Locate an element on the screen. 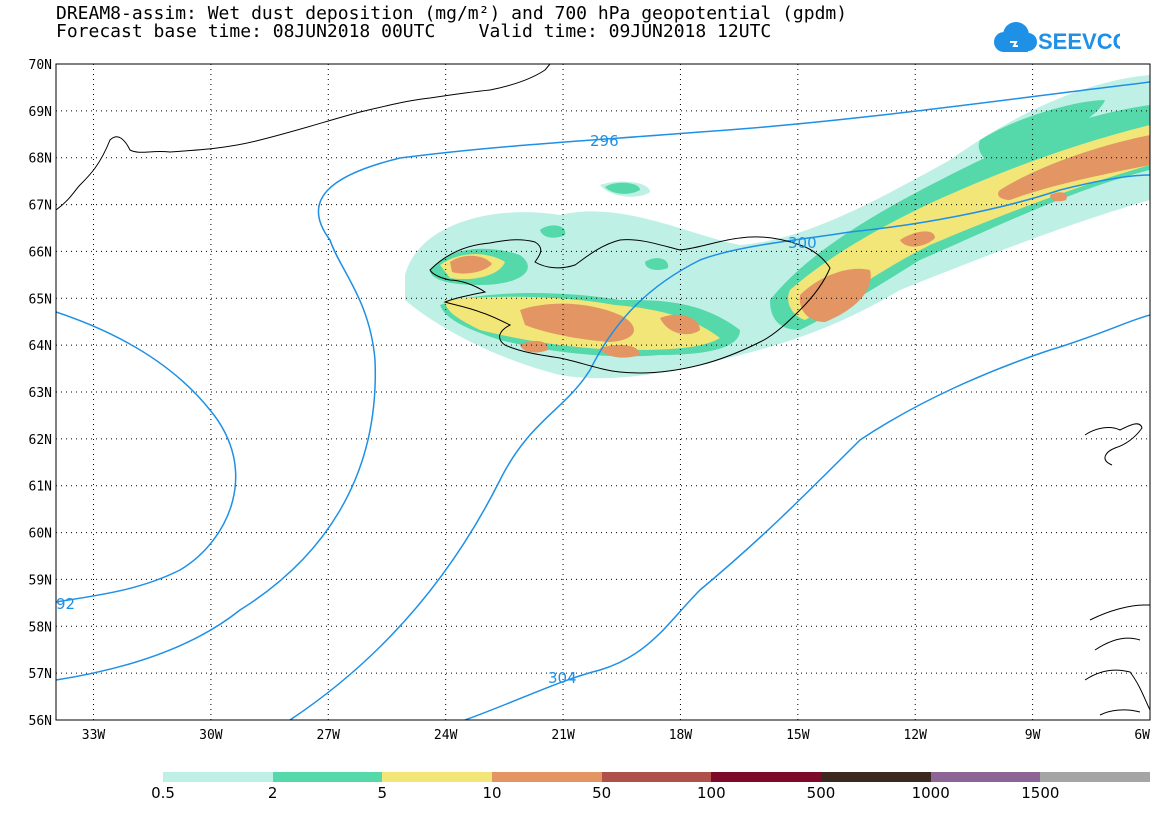 This screenshot has width=1175, height=815. lon-label: 27W is located at coordinates (329, 735).